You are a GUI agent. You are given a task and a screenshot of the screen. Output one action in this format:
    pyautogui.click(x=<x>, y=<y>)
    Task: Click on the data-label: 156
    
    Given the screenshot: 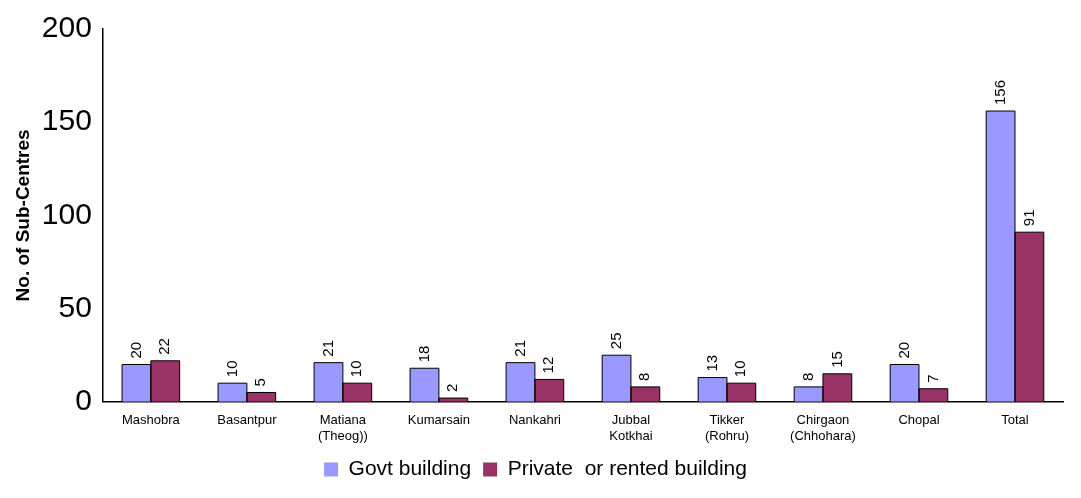 What is the action you would take?
    pyautogui.click(x=999, y=92)
    